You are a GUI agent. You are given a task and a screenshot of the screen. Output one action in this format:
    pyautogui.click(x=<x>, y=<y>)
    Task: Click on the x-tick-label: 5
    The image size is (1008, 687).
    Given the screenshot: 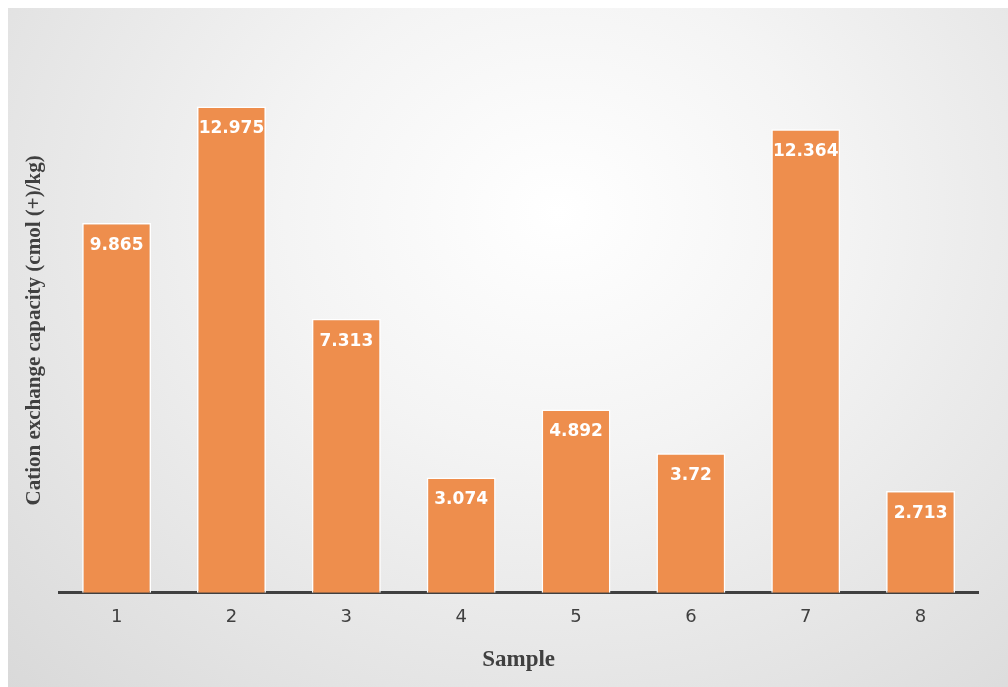 What is the action you would take?
    pyautogui.click(x=576, y=616)
    